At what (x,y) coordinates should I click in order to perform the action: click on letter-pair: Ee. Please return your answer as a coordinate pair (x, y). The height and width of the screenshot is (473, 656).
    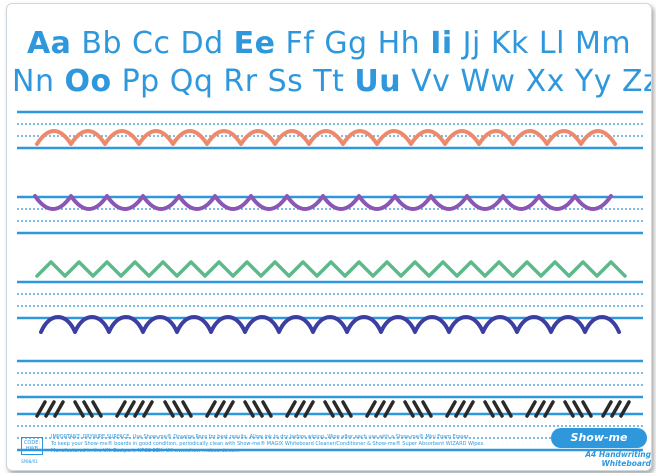
    Looking at the image, I should click on (254, 43).